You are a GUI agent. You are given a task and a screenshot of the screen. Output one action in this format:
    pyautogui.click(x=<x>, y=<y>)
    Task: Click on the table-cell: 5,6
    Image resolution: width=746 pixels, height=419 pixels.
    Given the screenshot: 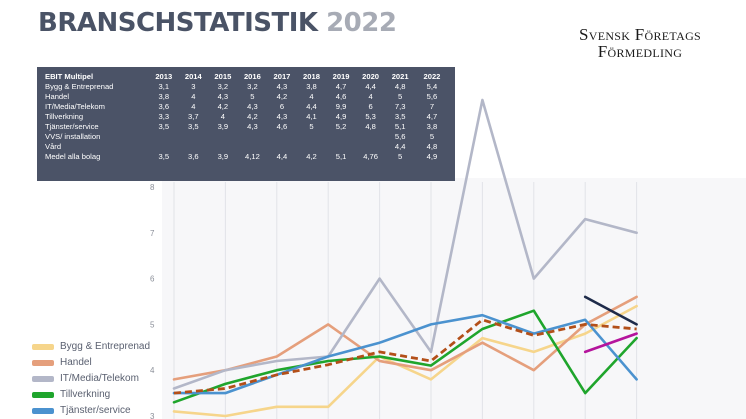 What is the action you would take?
    pyautogui.click(x=432, y=96)
    